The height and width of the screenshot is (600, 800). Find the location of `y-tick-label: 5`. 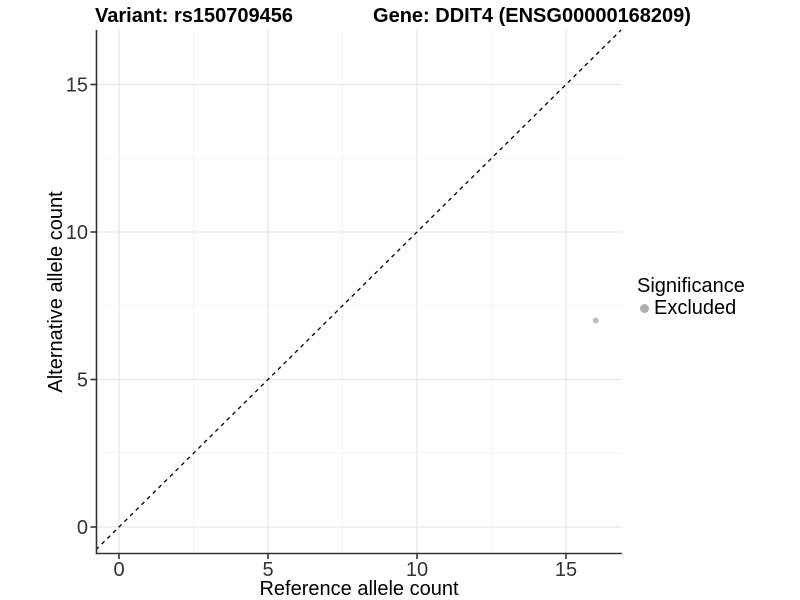

y-tick-label: 5 is located at coordinates (82, 381).